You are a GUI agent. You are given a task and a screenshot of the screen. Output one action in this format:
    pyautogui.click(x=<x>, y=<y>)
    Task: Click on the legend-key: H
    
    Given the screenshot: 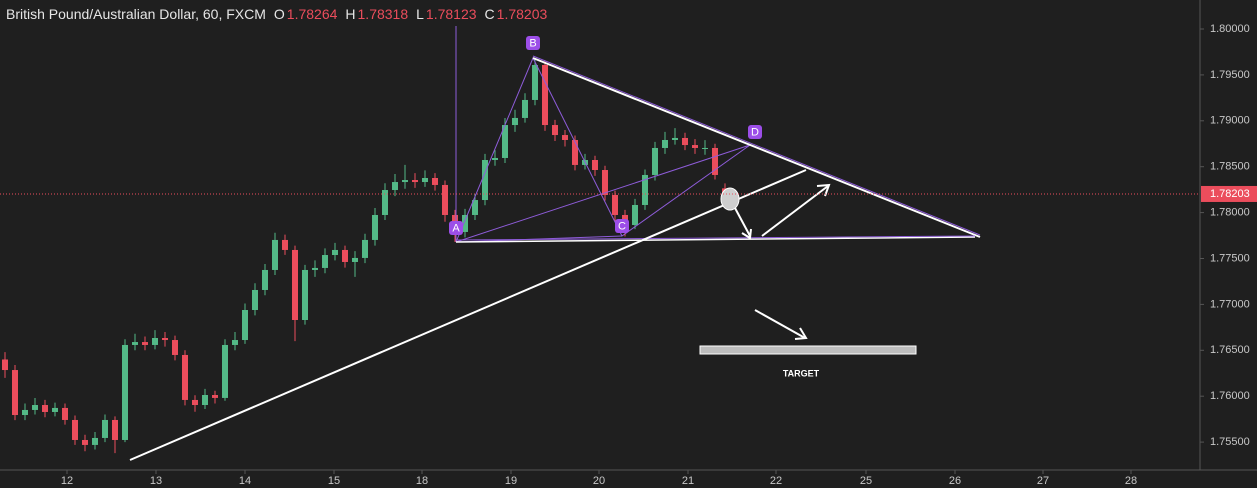 What is the action you would take?
    pyautogui.click(x=350, y=14)
    